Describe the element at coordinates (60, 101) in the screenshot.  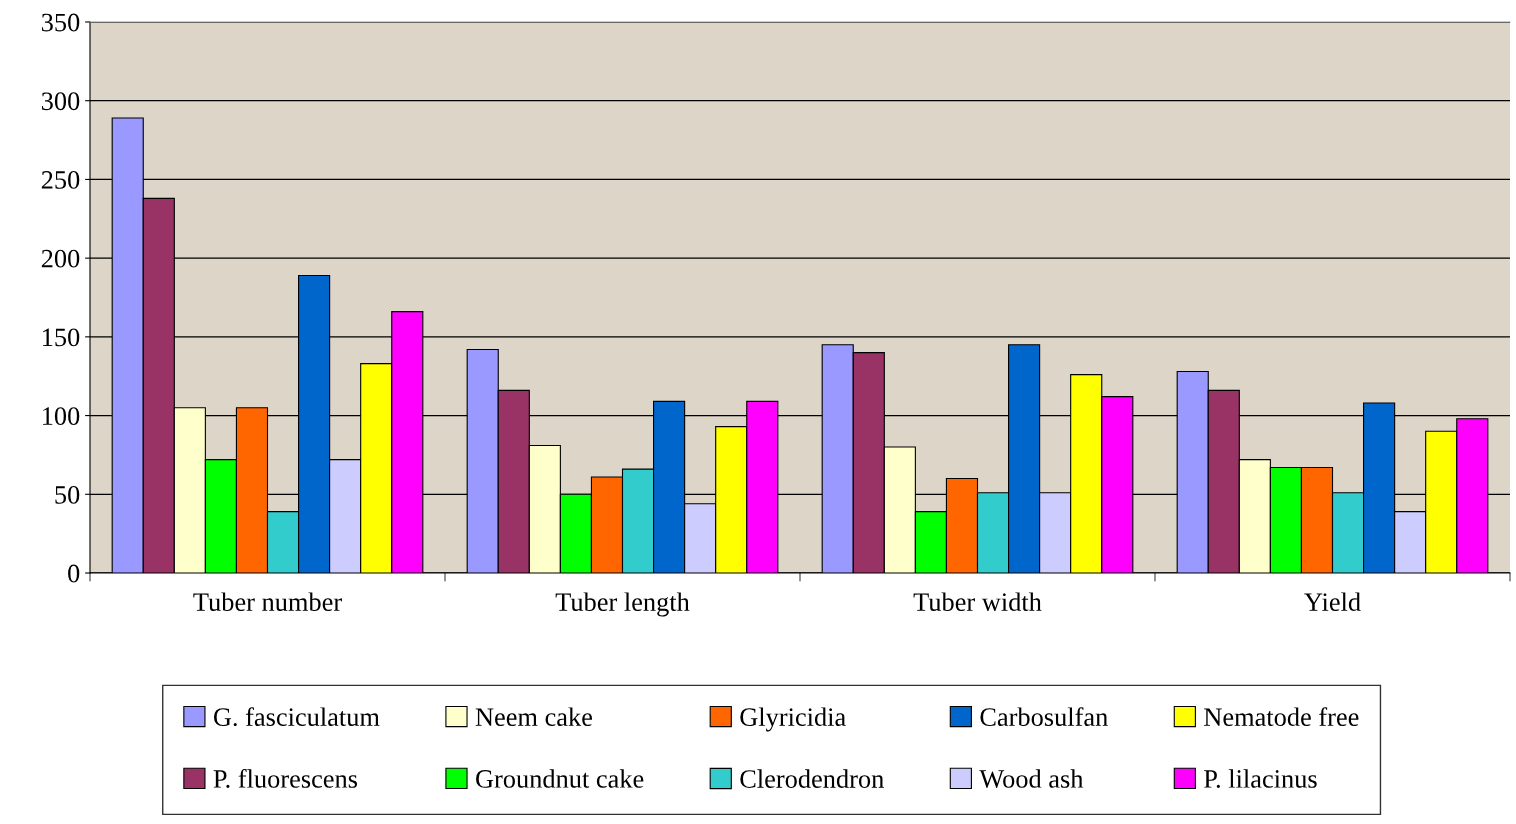
I see `y-tick-label: 300` at that location.